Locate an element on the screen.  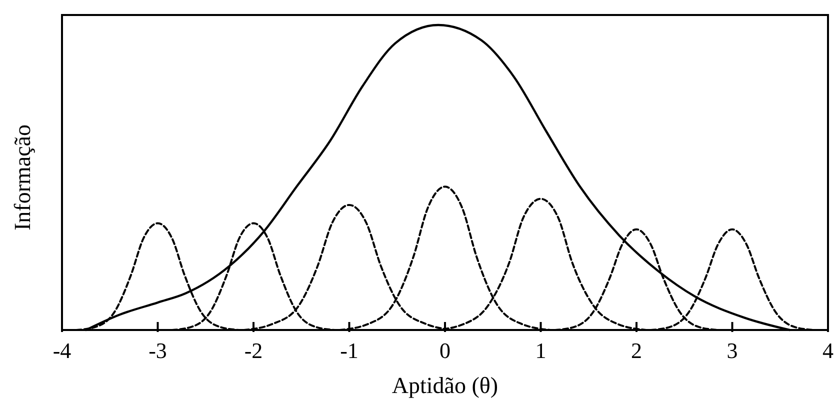
x-tick-label: -3 is located at coordinates (157, 350).